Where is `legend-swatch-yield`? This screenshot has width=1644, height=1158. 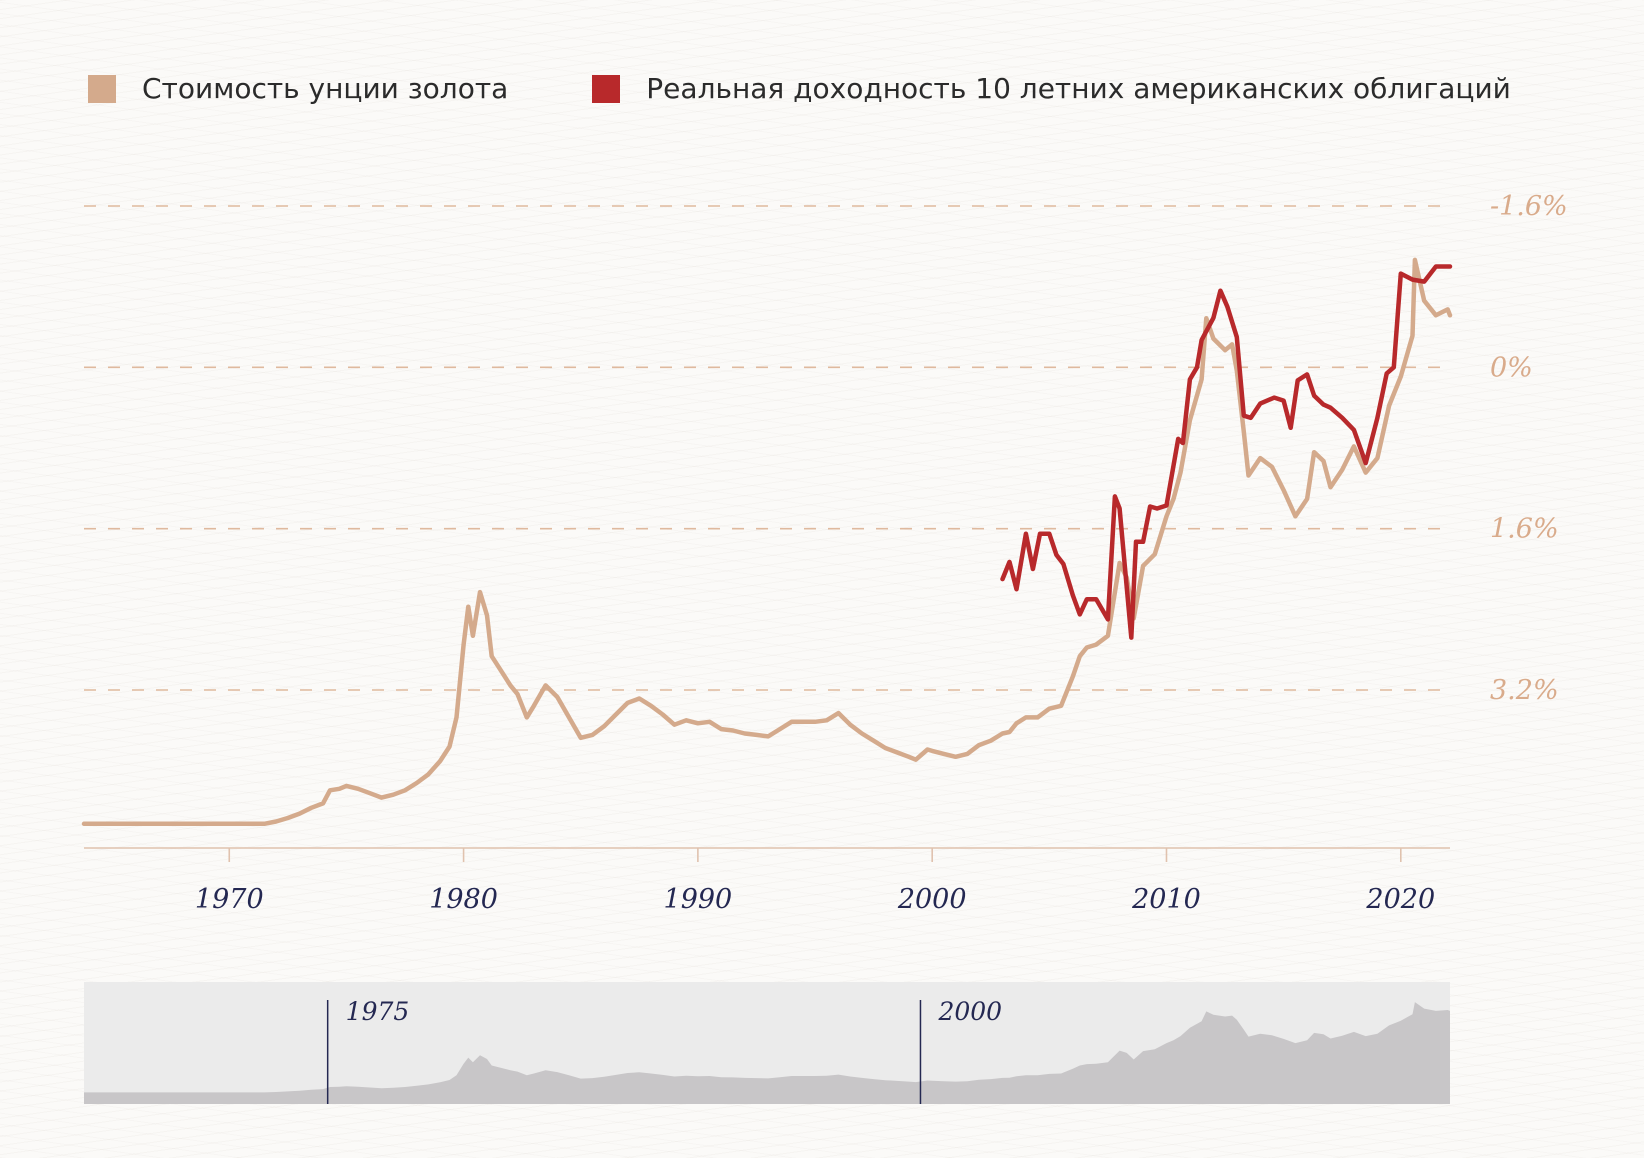
legend-swatch-yield is located at coordinates (606, 88).